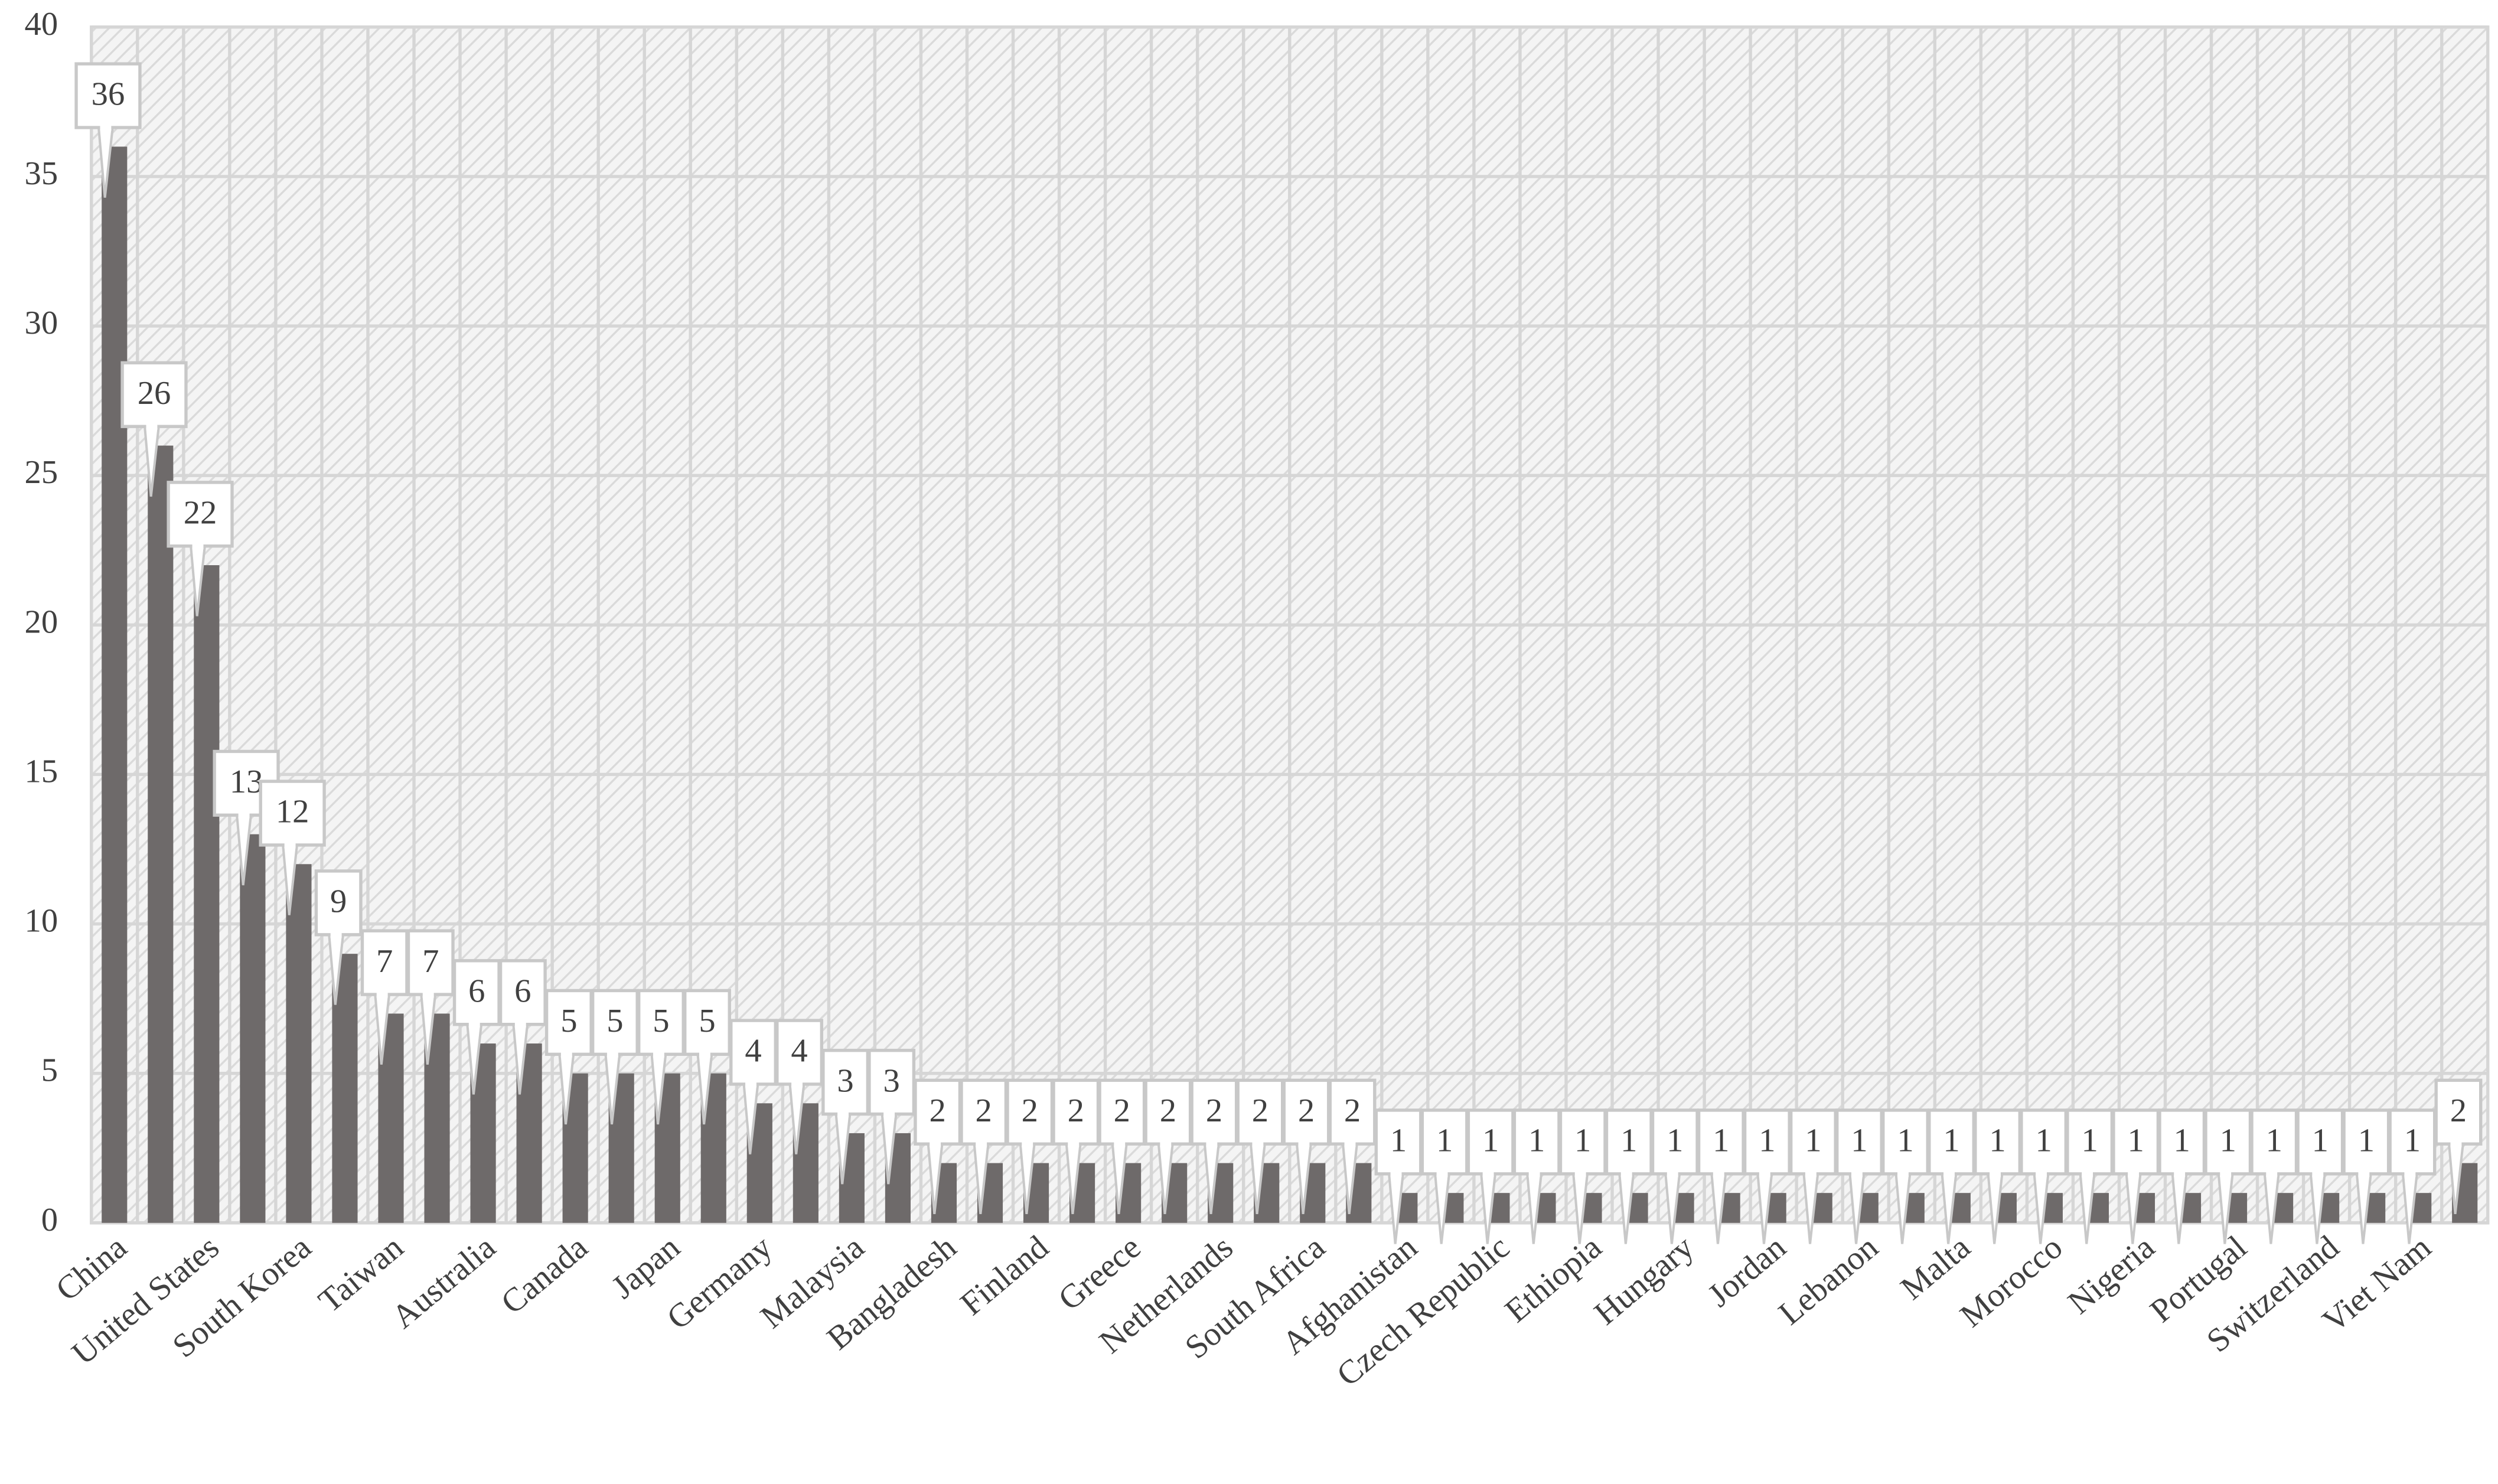 The height and width of the screenshot is (1484, 2498). I want to click on data-label: 13, so click(246, 782).